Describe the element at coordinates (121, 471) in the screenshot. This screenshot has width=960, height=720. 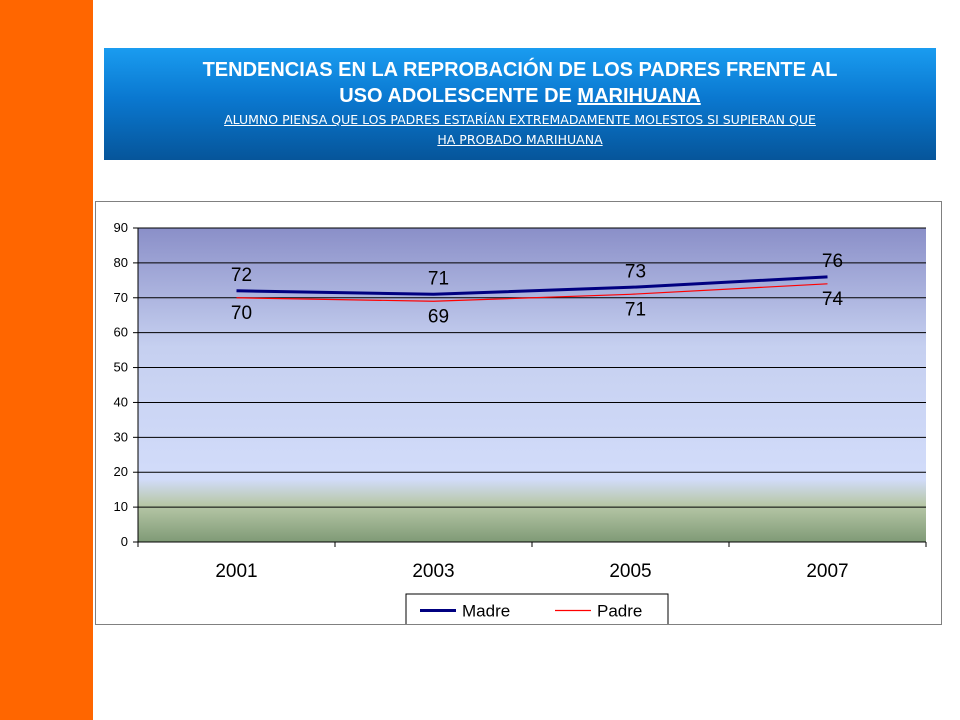
I see `y-tick-label: 20` at that location.